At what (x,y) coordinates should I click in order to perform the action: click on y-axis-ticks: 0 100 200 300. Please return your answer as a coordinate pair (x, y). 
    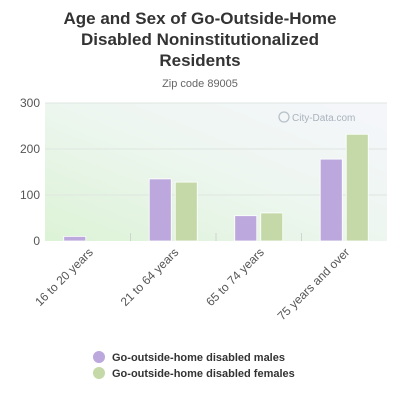
    Looking at the image, I should click on (30, 172).